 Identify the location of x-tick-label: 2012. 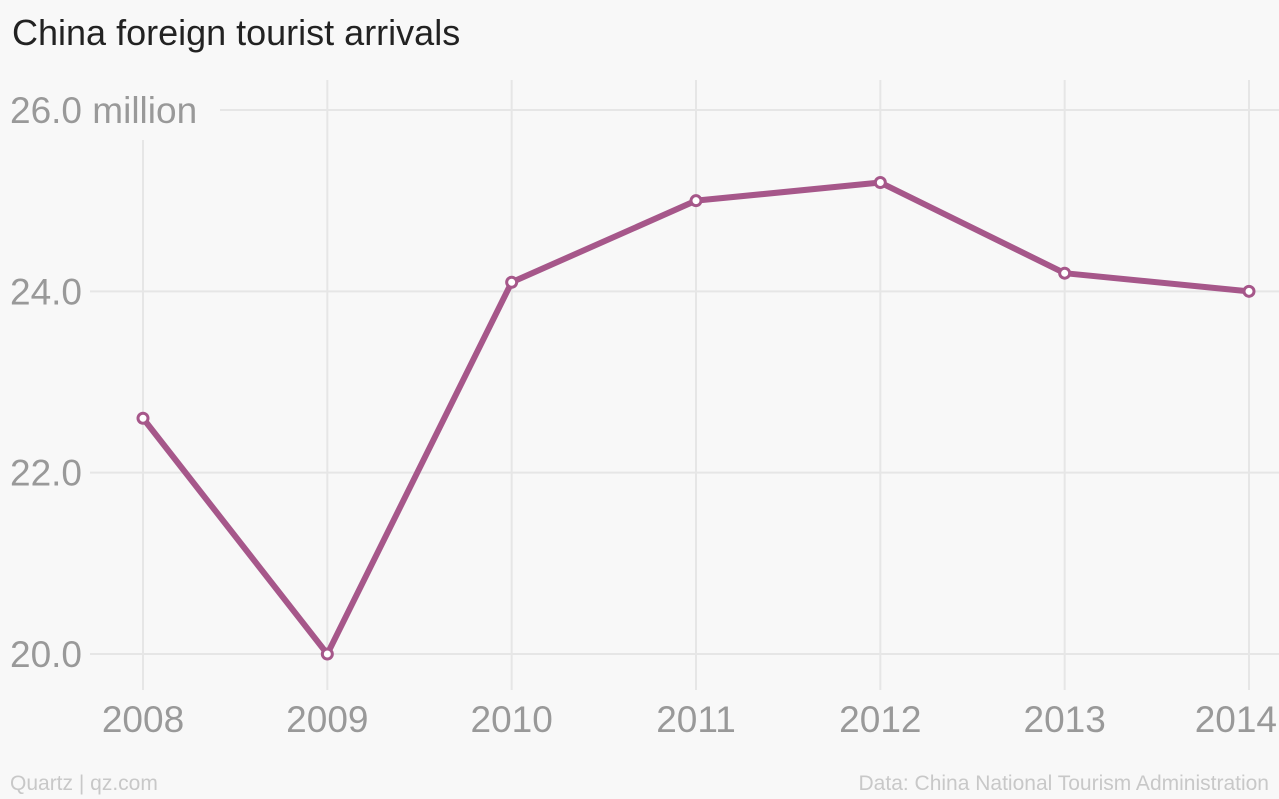
(880, 719).